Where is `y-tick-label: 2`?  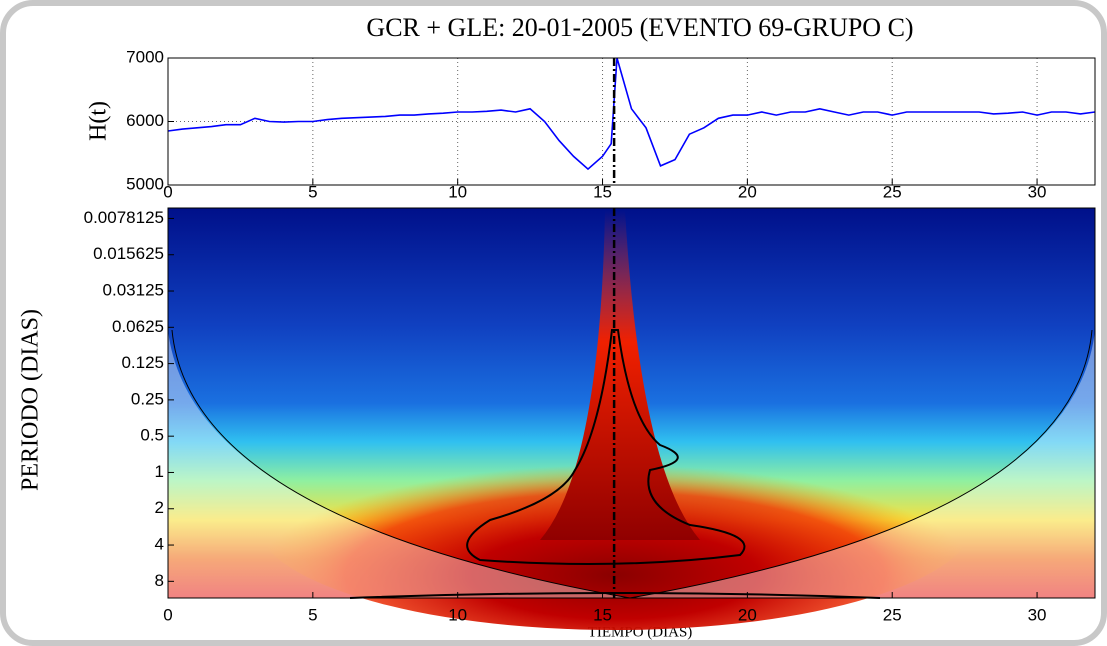
y-tick-label: 2 is located at coordinates (159, 507).